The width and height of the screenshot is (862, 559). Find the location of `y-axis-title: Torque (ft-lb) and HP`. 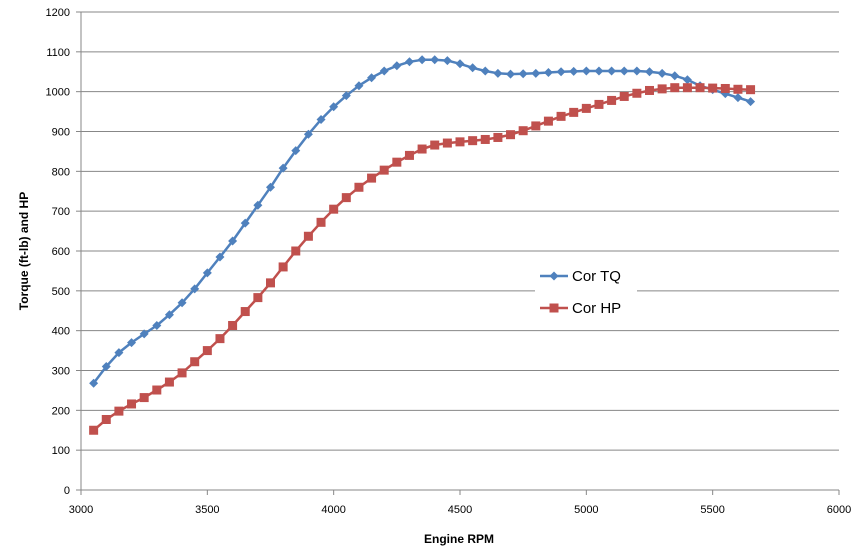

y-axis-title: Torque (ft-lb) and HP is located at coordinates (24, 251).